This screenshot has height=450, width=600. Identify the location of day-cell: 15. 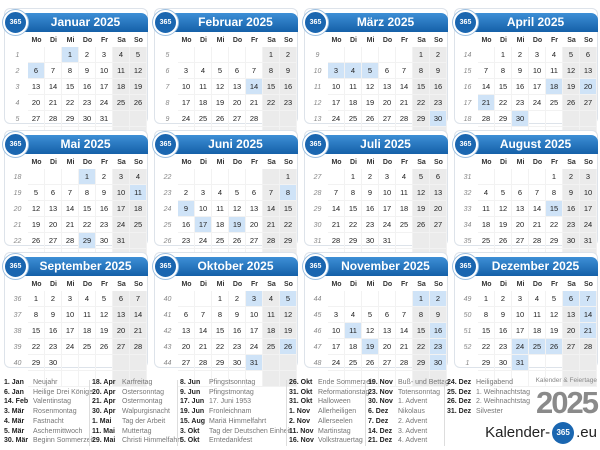
(36, 331).